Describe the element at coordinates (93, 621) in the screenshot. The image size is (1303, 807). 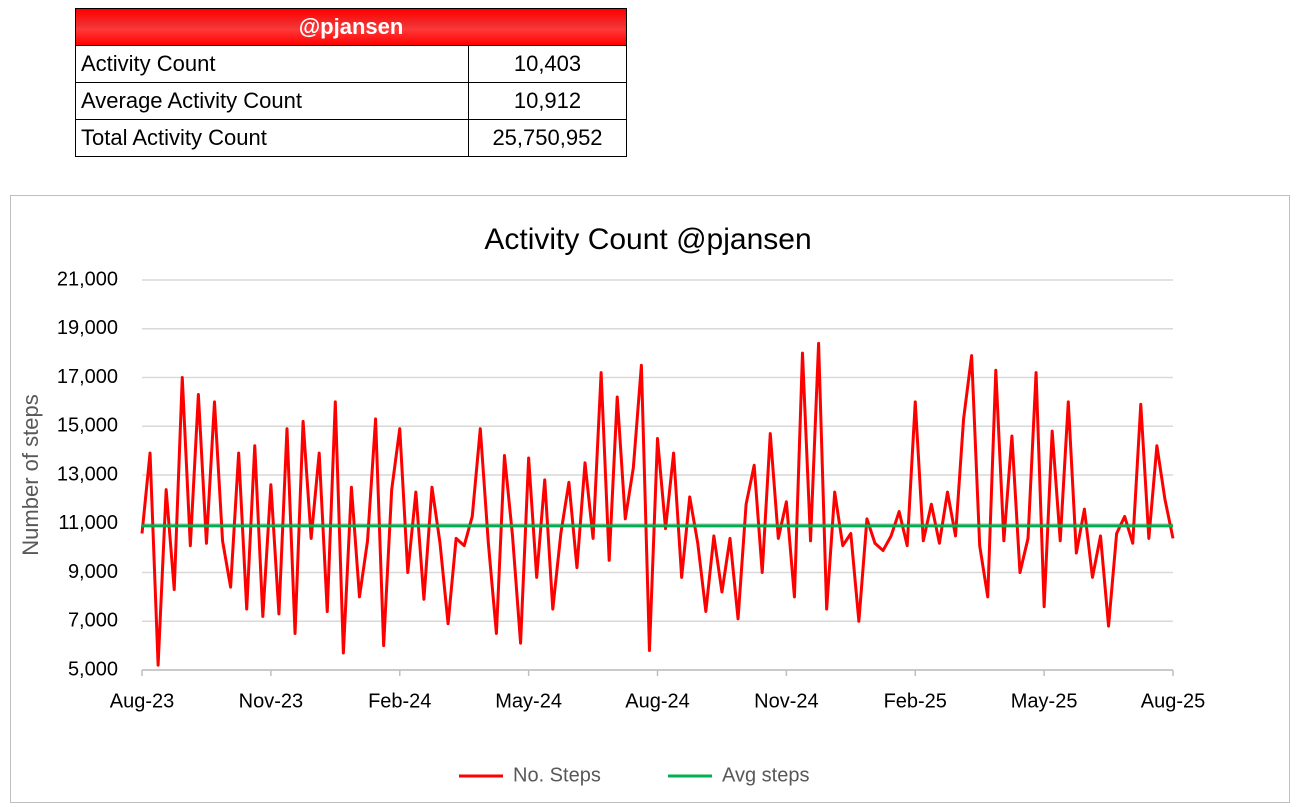
I see `y-tick-label: 7,000` at that location.